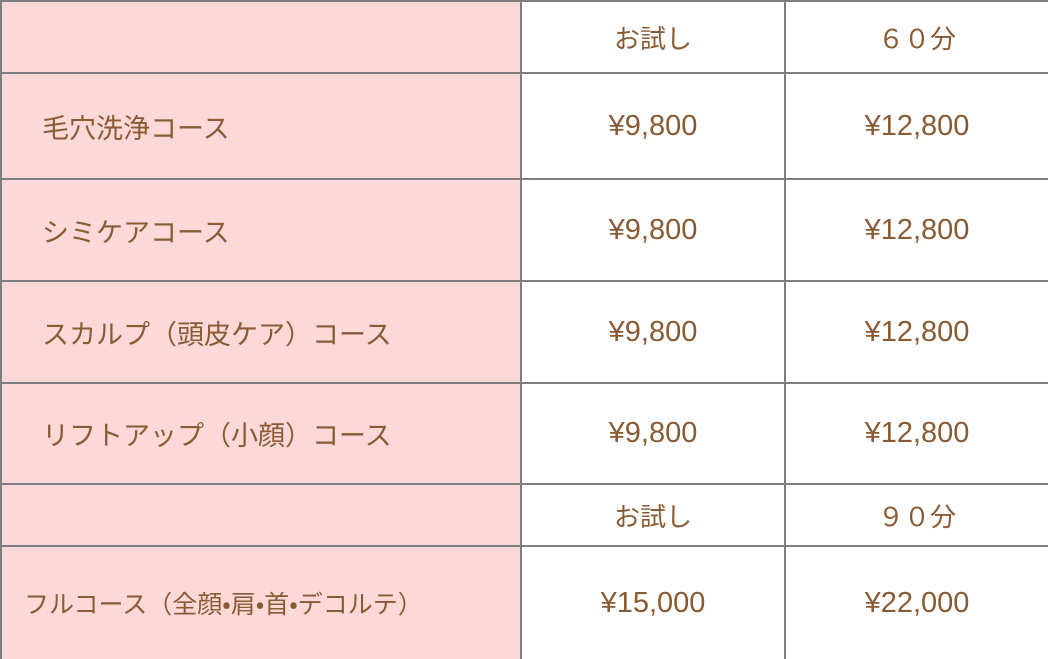  I want to click on course-name: 毛穴洗浄コース, so click(261, 126).